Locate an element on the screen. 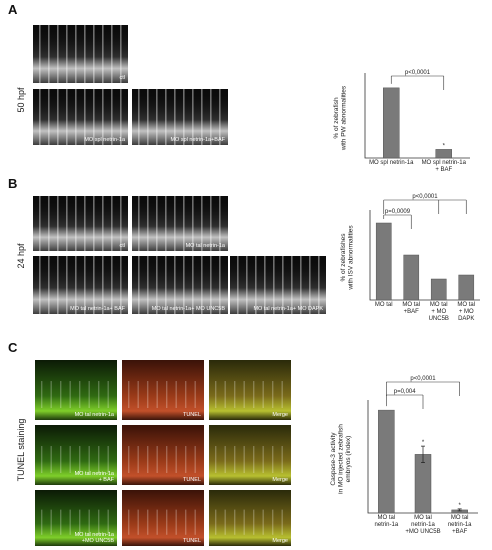  stage-label: 50 hpf is located at coordinates (21, 100).